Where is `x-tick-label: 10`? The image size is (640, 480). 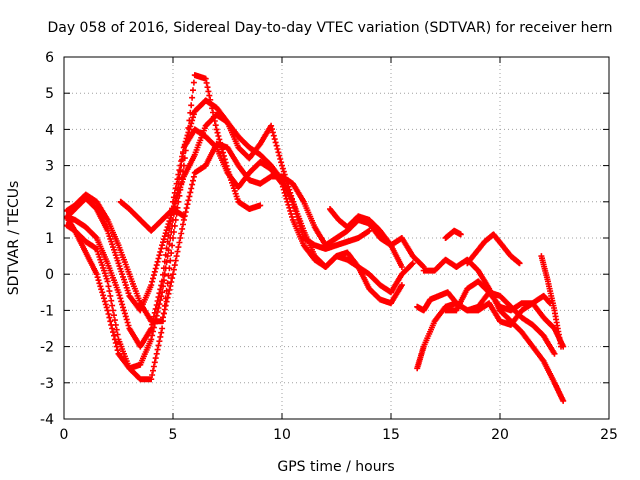 x-tick-label: 10 is located at coordinates (282, 435).